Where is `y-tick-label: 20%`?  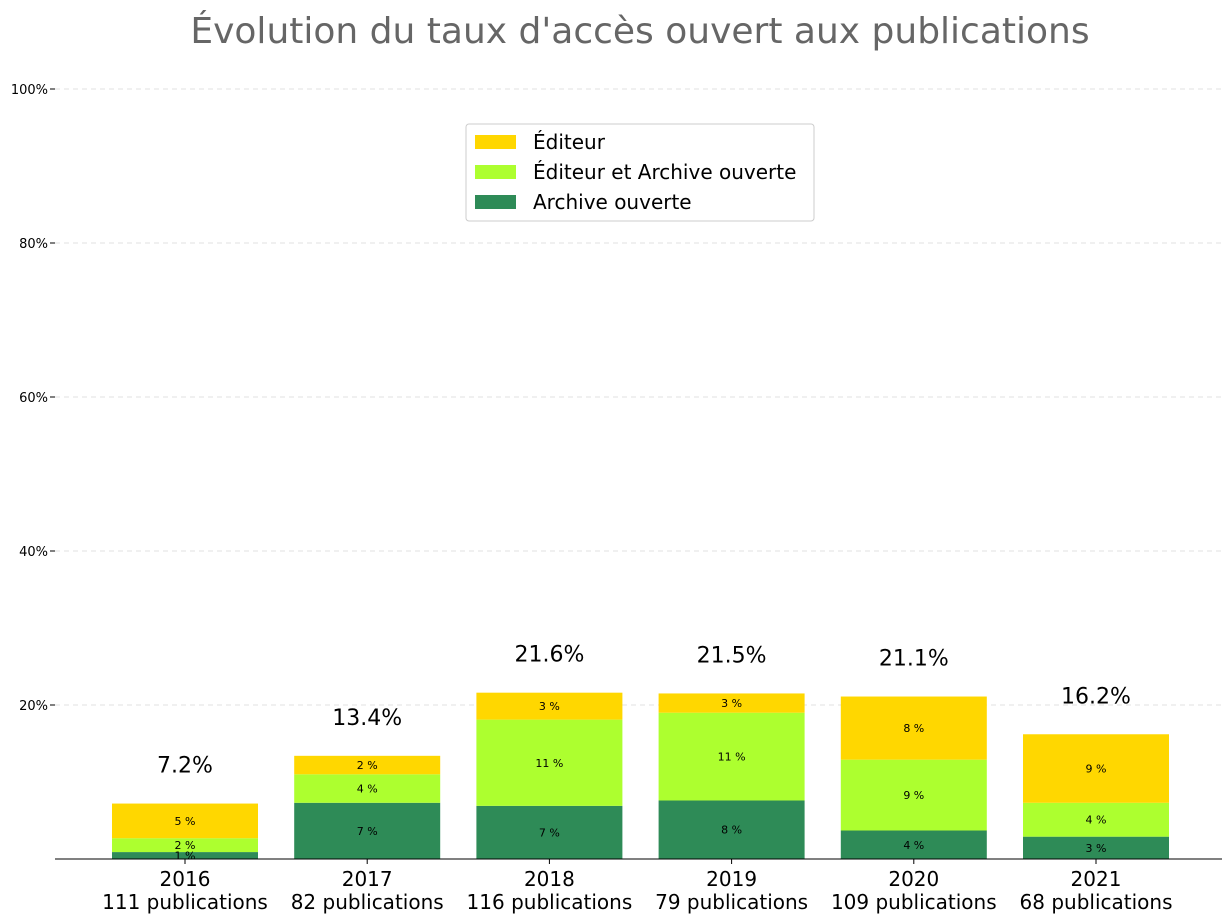
y-tick-label: 20% is located at coordinates (33, 706).